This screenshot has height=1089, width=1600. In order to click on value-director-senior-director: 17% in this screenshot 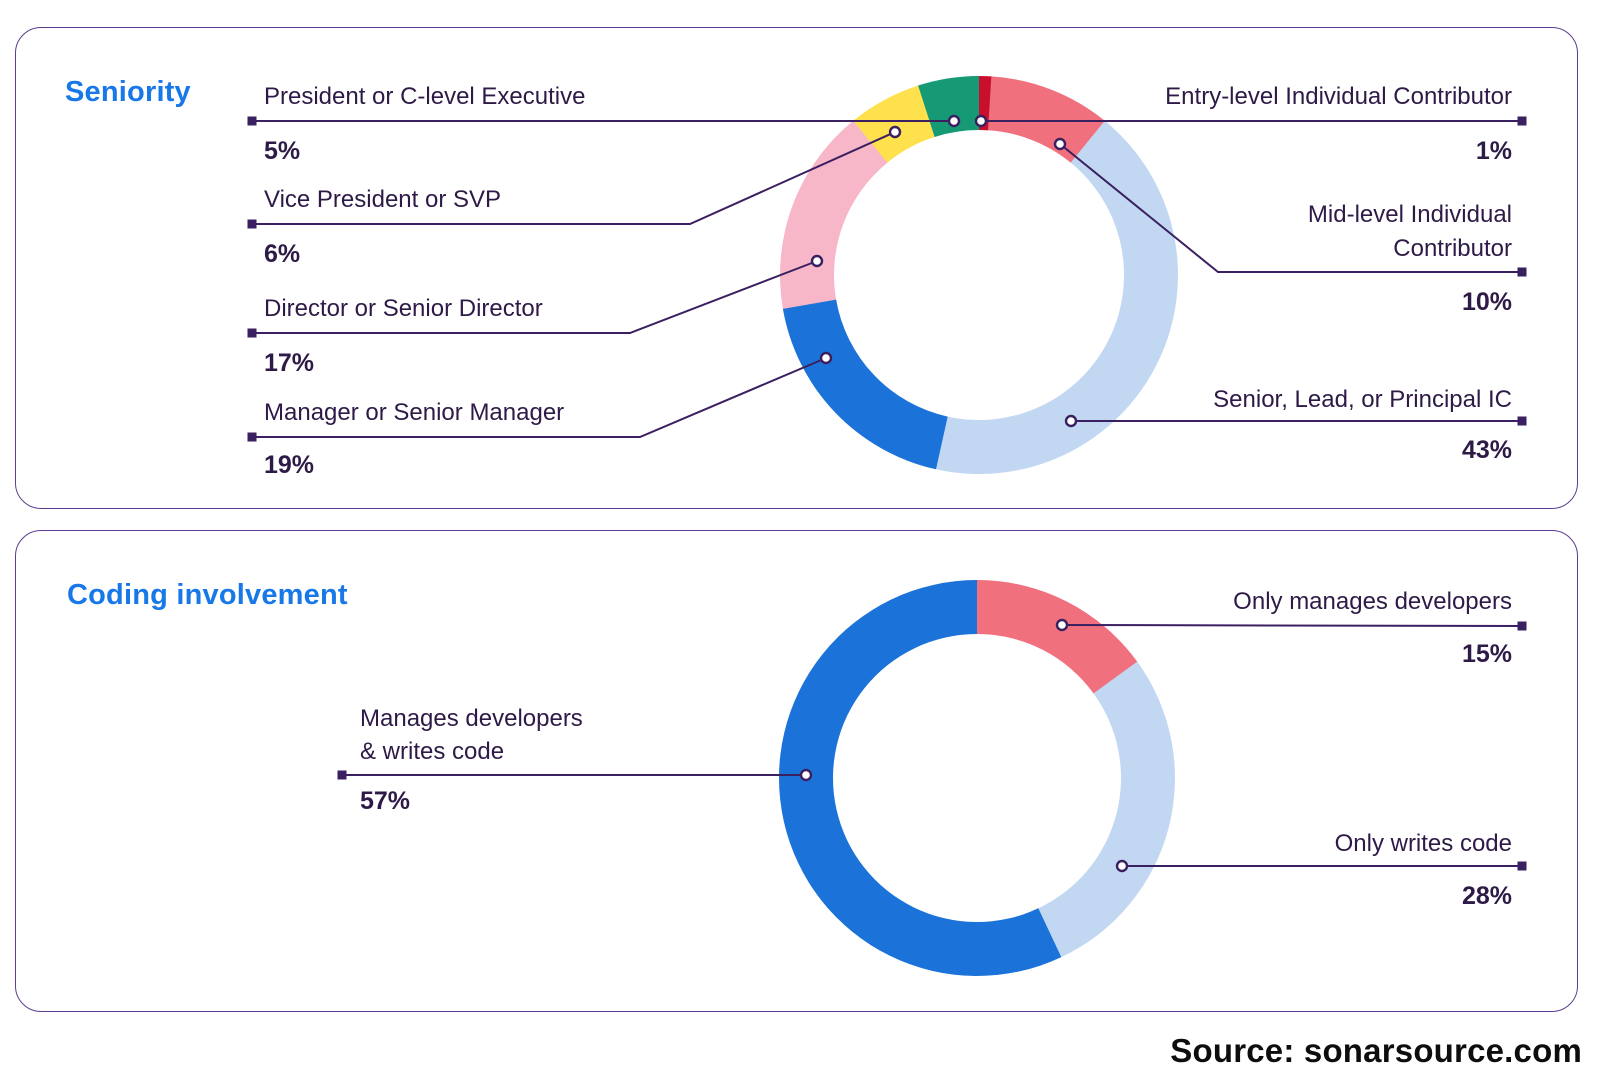, I will do `click(289, 363)`.